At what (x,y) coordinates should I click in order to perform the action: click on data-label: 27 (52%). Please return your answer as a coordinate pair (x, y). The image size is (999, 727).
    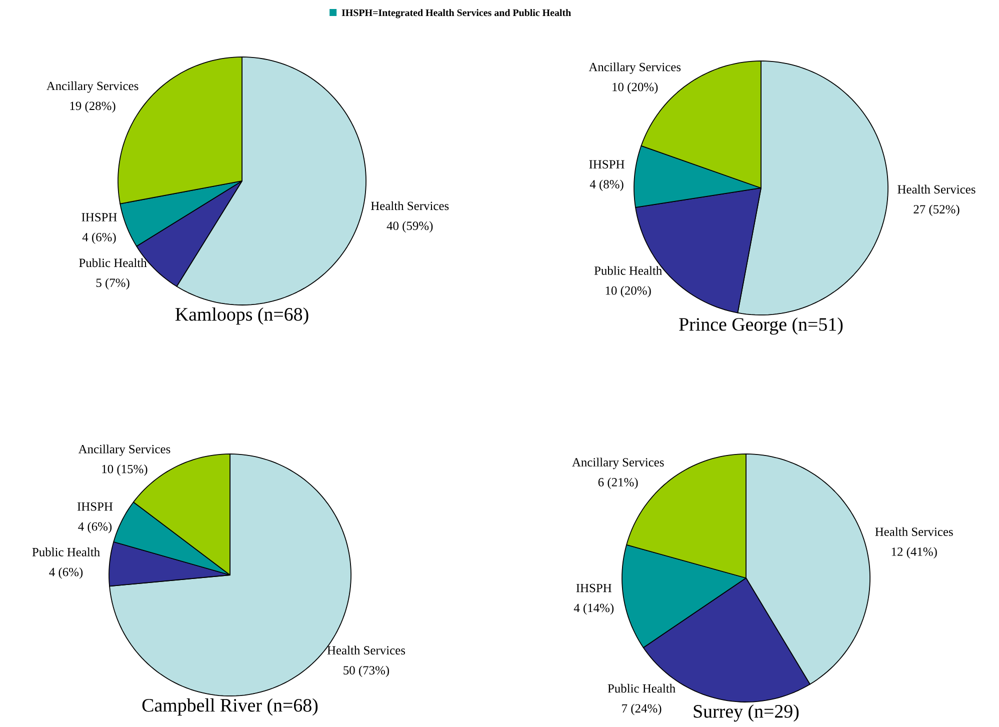
    Looking at the image, I should click on (937, 210).